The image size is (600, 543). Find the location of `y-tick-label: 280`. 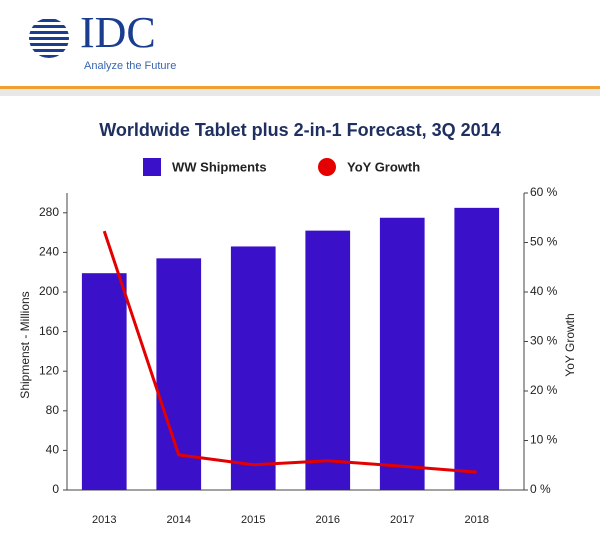

y-tick-label: 280 is located at coordinates (49, 212).